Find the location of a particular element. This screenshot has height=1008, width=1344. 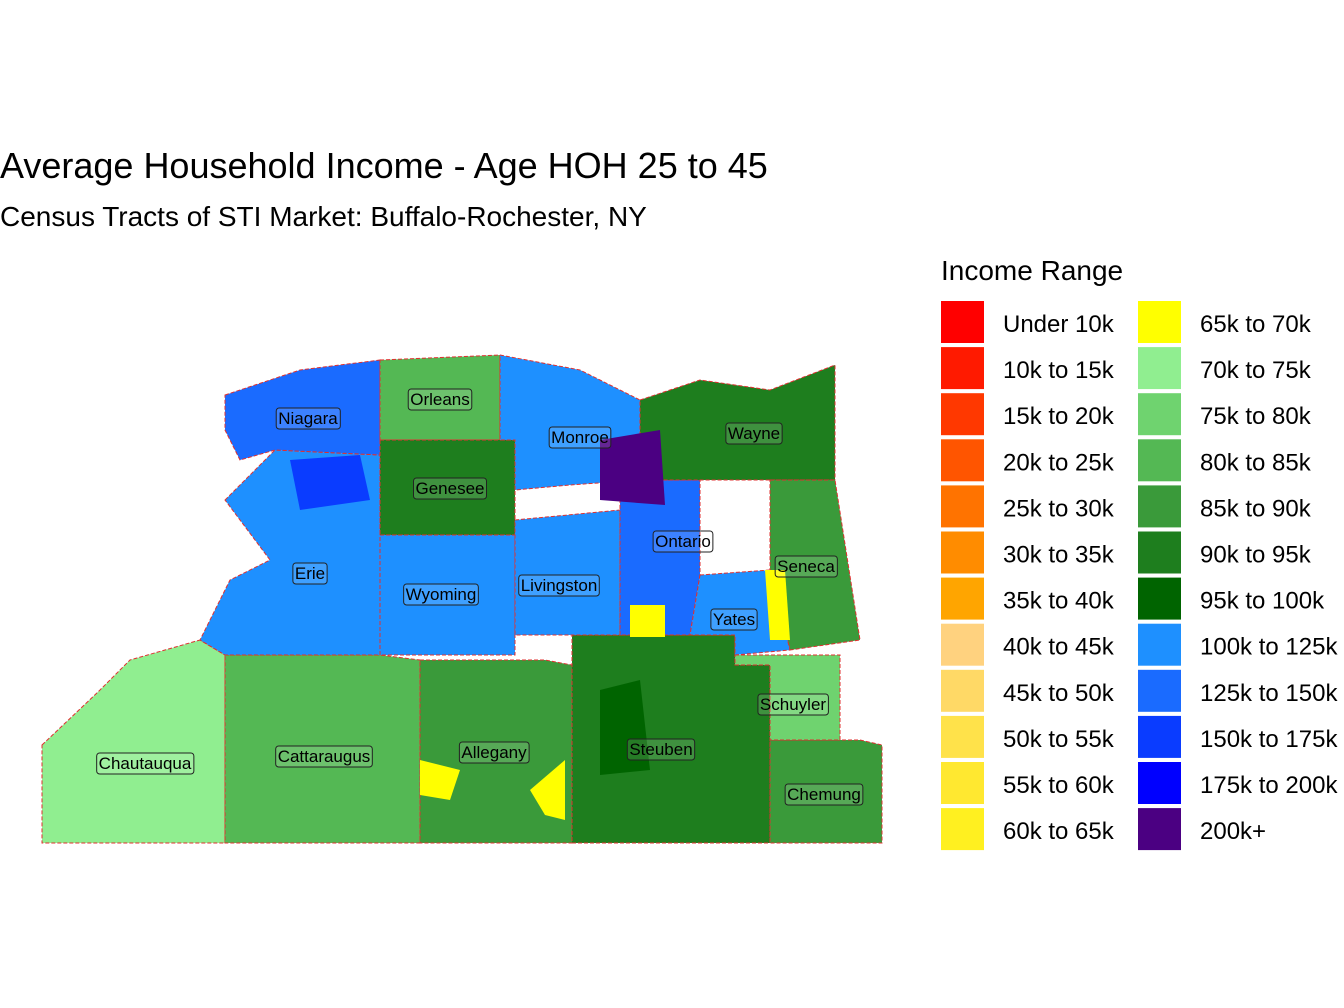

legend-label: 30k to 35k is located at coordinates (1059, 555).